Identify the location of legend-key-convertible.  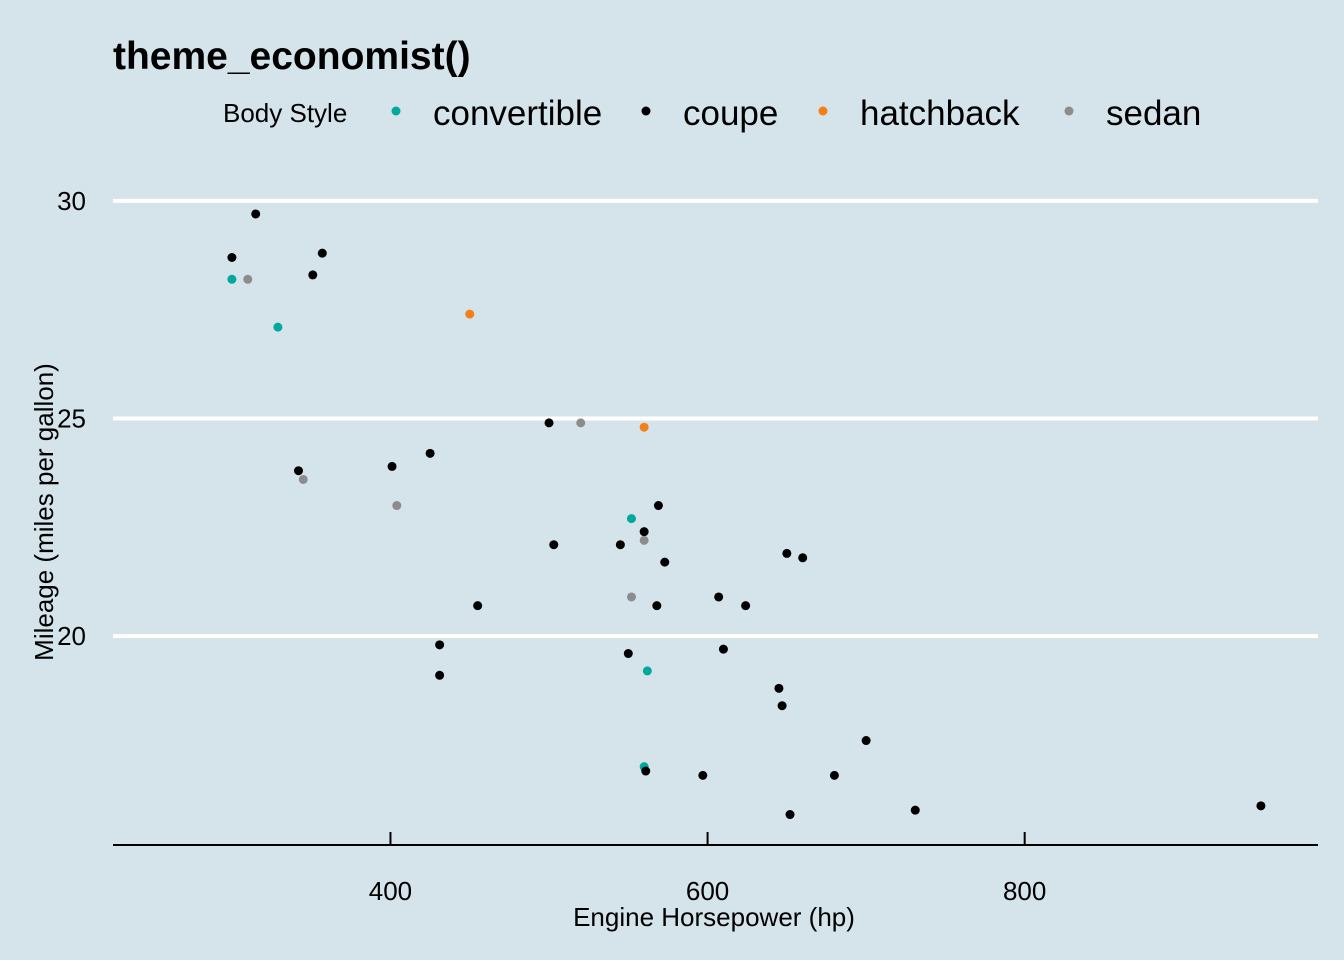
(396, 111).